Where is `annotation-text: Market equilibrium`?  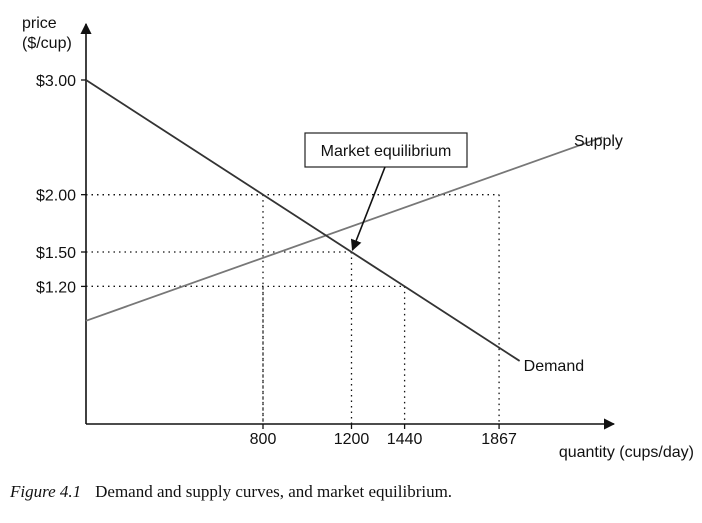 annotation-text: Market equilibrium is located at coordinates (386, 151).